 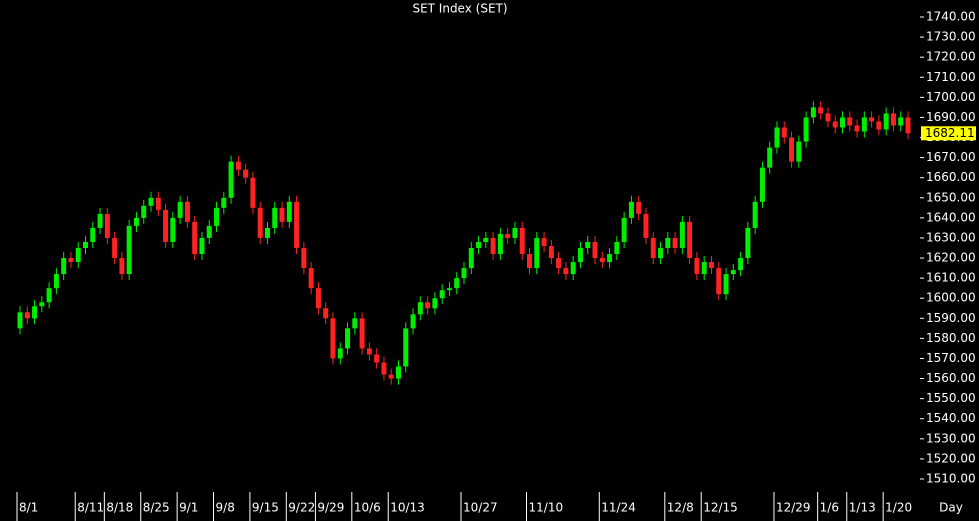 What do you see at coordinates (720, 508) in the screenshot?
I see `x-tick-label: 12/15` at bounding box center [720, 508].